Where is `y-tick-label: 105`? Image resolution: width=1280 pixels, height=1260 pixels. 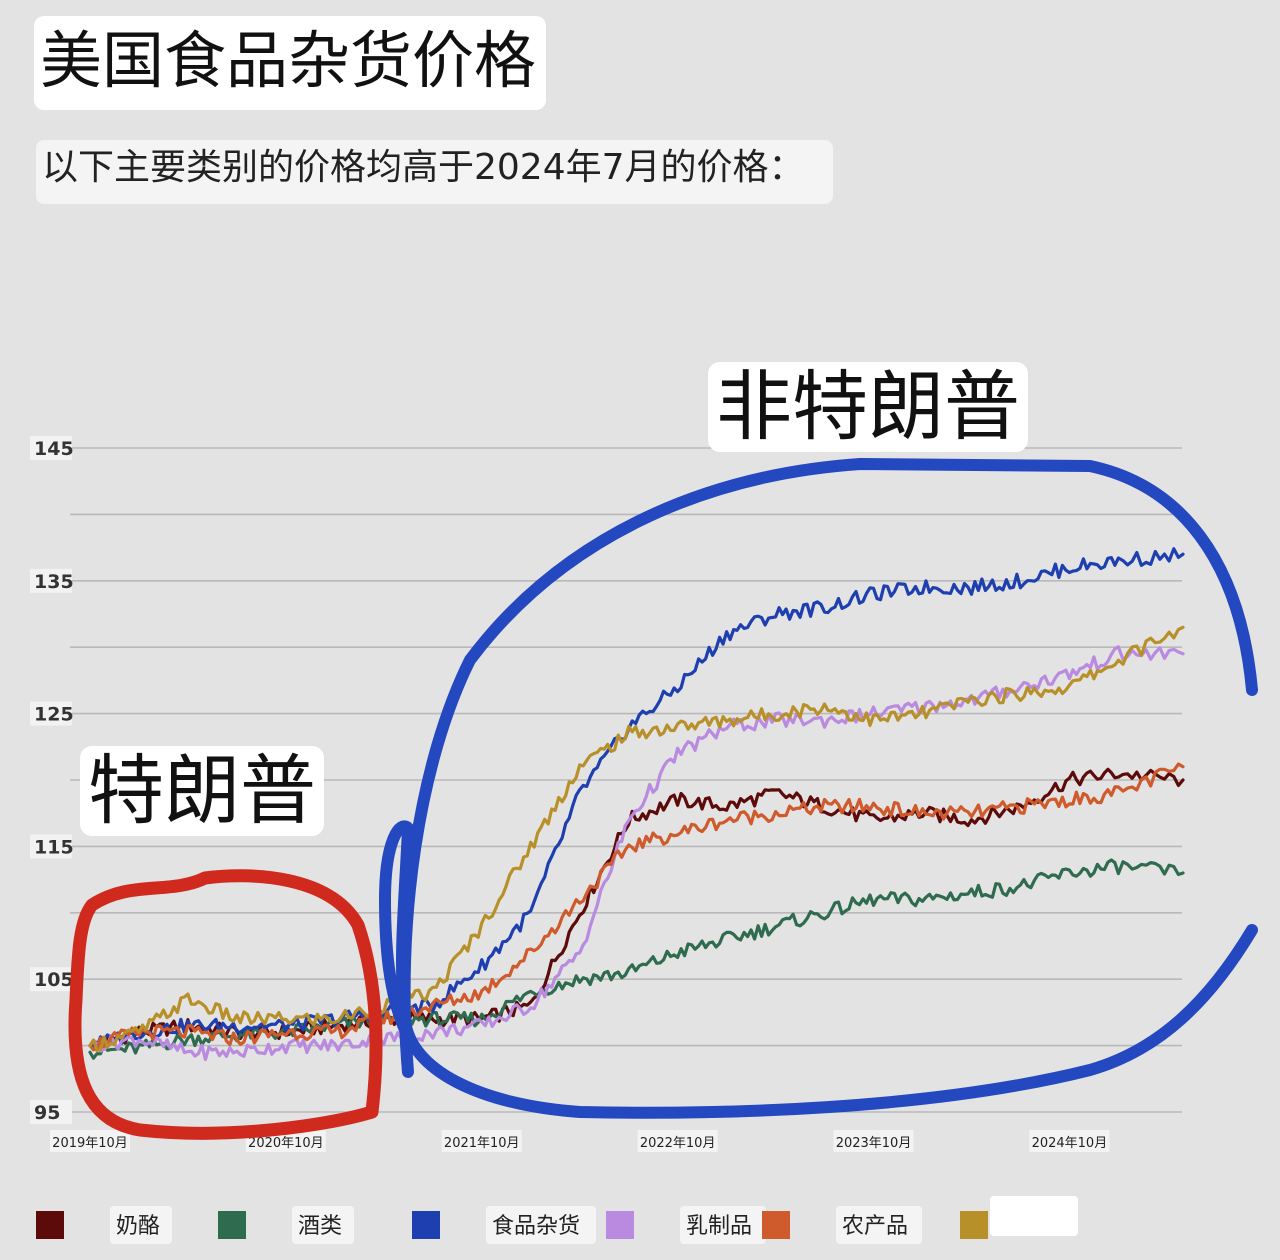
y-tick-label: 105 is located at coordinates (54, 980).